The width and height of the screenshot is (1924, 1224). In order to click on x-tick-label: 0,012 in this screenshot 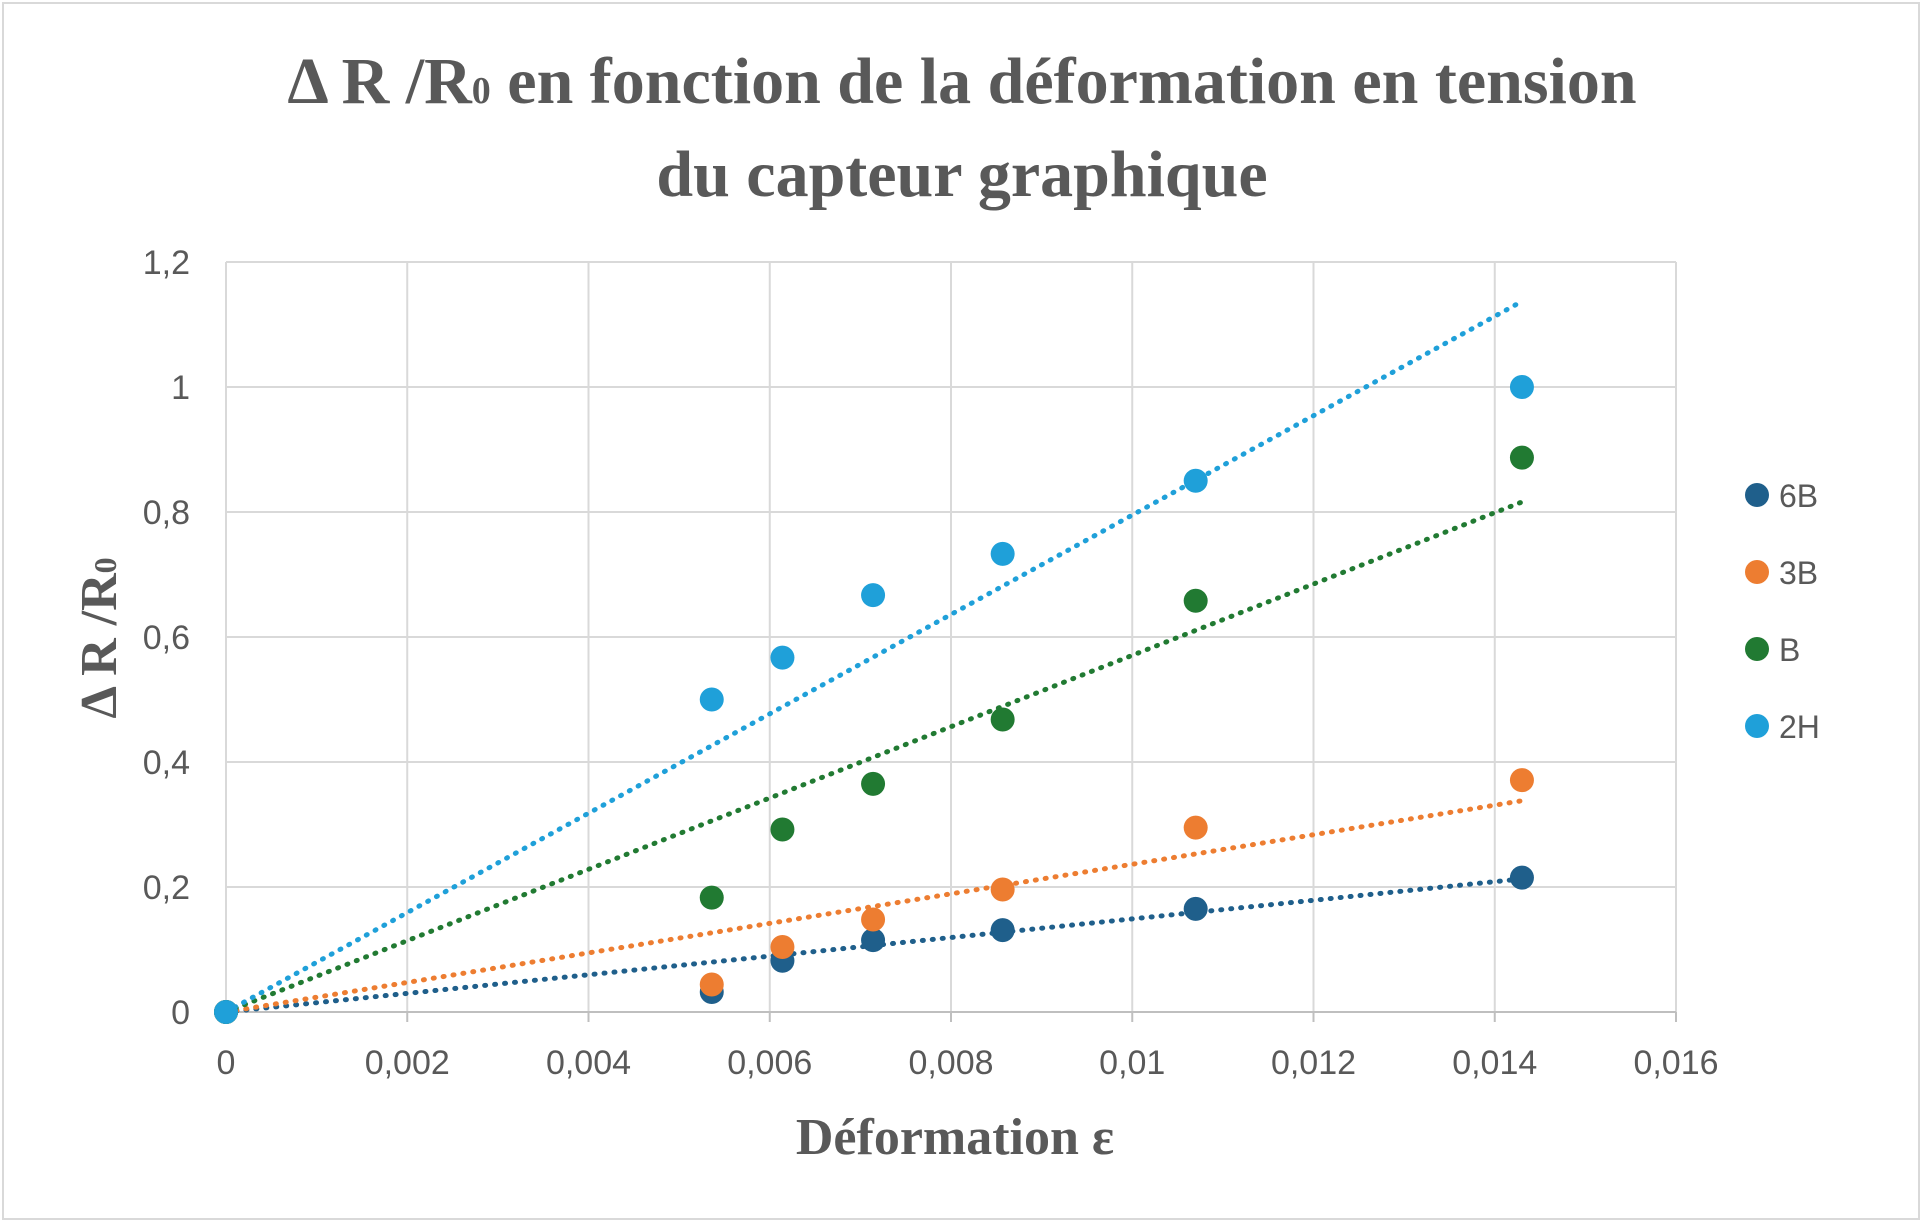, I will do `click(1313, 1063)`.